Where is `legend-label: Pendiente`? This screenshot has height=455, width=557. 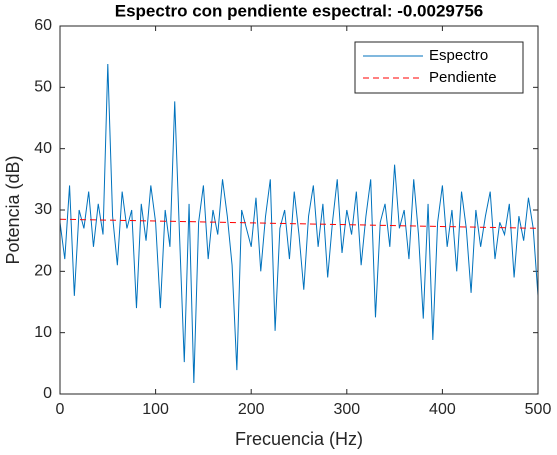 legend-label: Pendiente is located at coordinates (463, 77).